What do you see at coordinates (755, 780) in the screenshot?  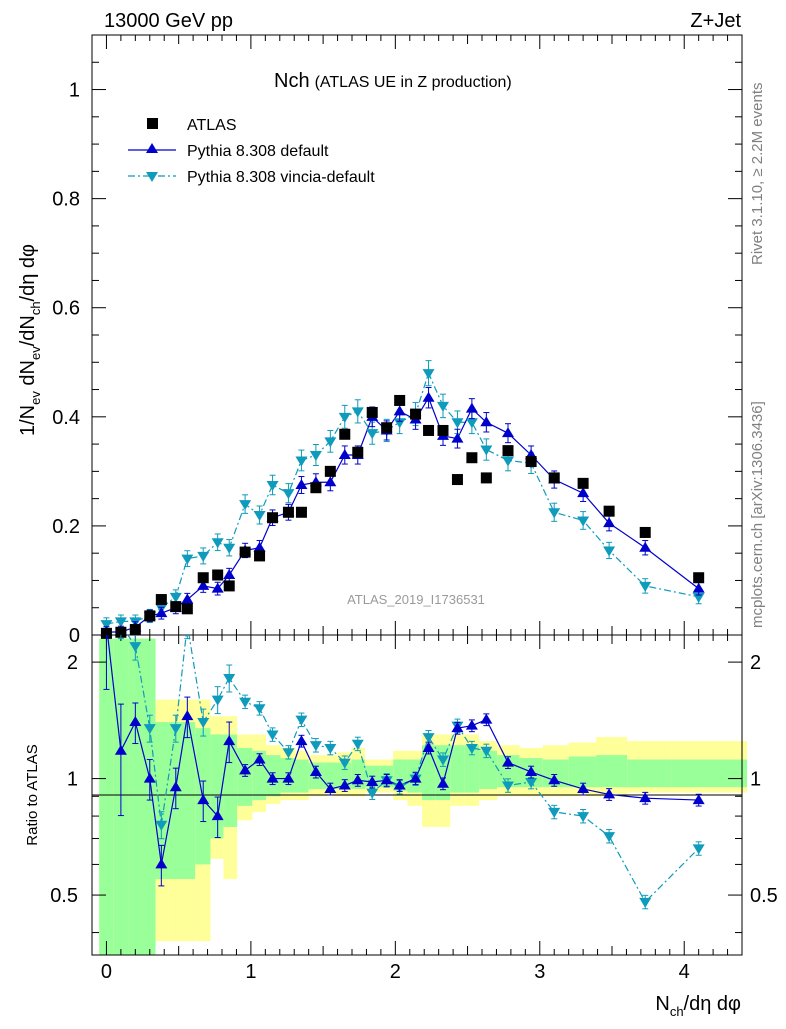 I see `ratio-y-tick-label-right: 1` at bounding box center [755, 780].